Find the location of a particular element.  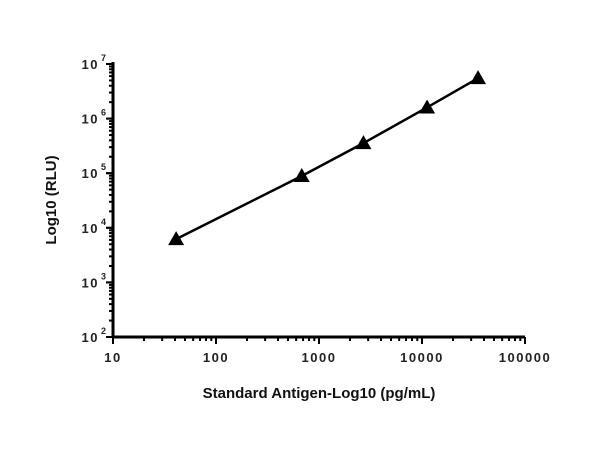

x-axis-label: Standard Antigen-Log10 (pg/mL) is located at coordinates (319, 393).